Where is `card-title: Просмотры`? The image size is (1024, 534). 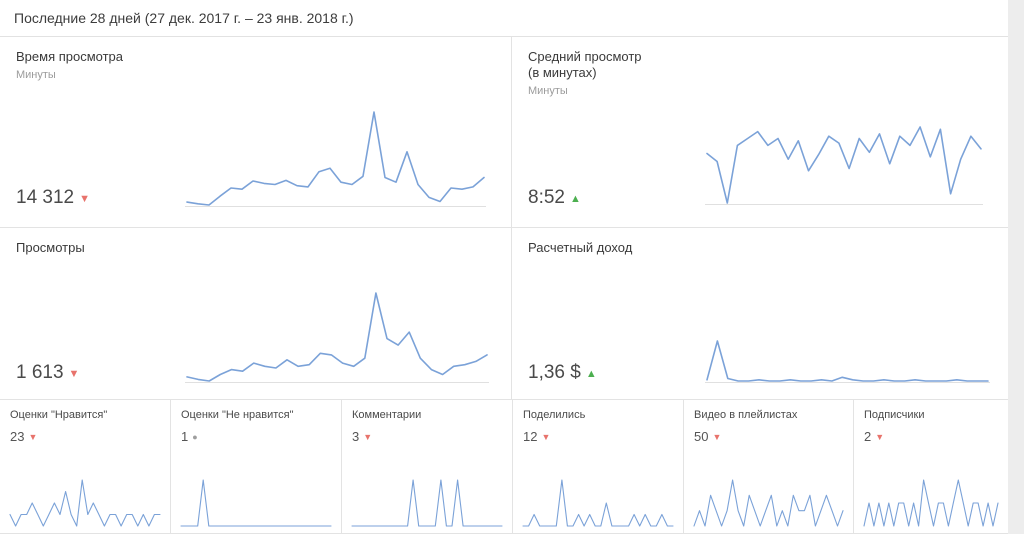
card-title: Просмотры is located at coordinates (50, 247).